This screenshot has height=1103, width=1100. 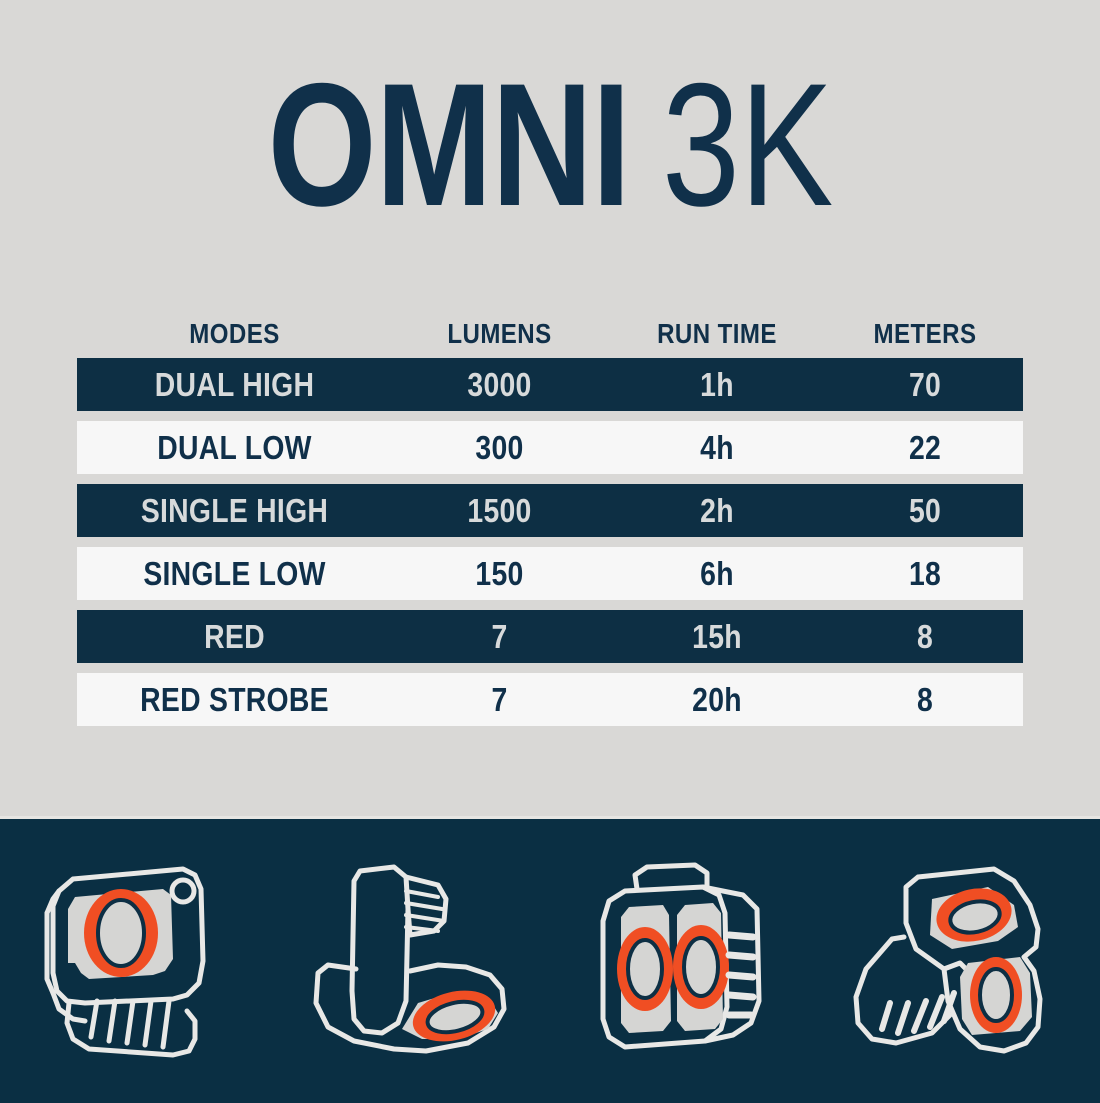 What do you see at coordinates (234, 699) in the screenshot?
I see `cell-mode: RED STROBE` at bounding box center [234, 699].